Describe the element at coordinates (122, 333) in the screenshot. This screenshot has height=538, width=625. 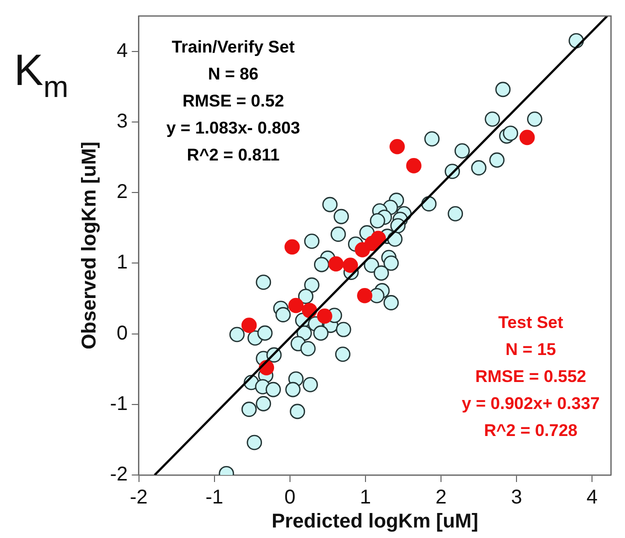
I see `y-tick-label: 0` at that location.